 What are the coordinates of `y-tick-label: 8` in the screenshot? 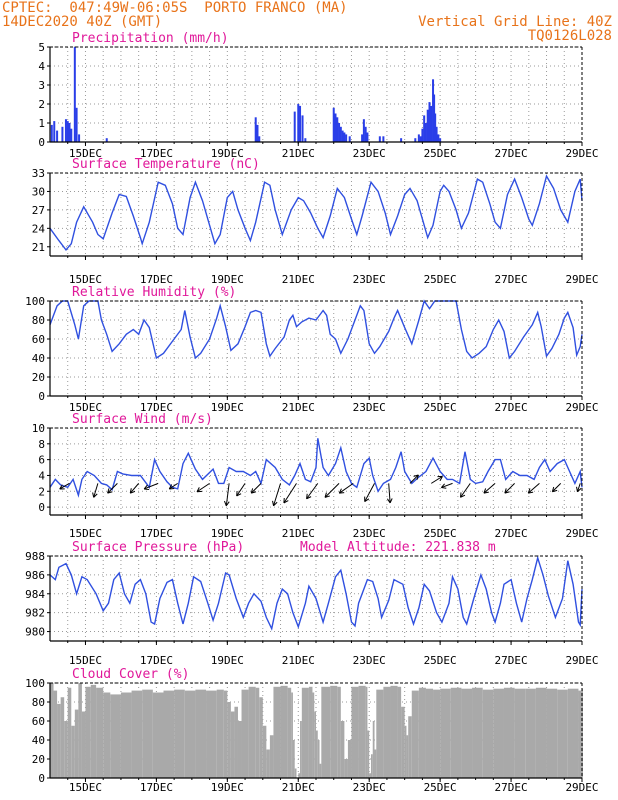 It's located at (41, 444).